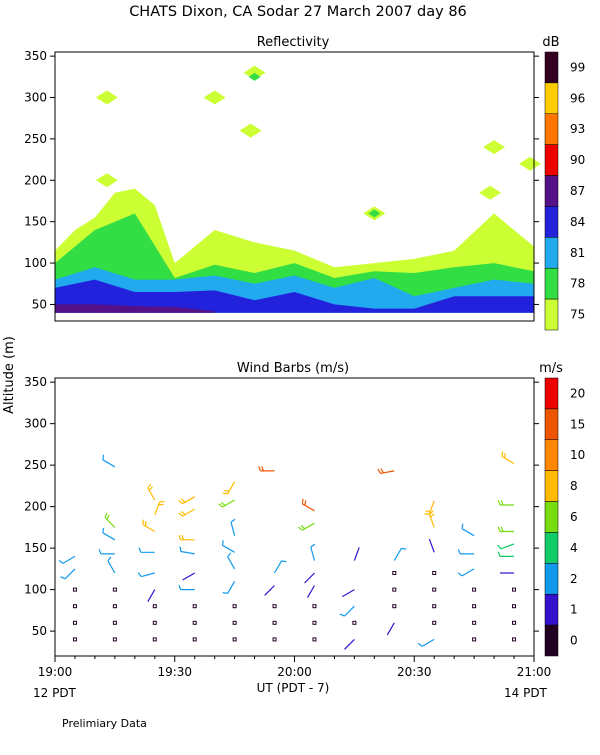 Image resolution: width=600 pixels, height=755 pixels. Describe the element at coordinates (35, 222) in the screenshot. I see `reflectivity-y-tick-label: 150` at that location.